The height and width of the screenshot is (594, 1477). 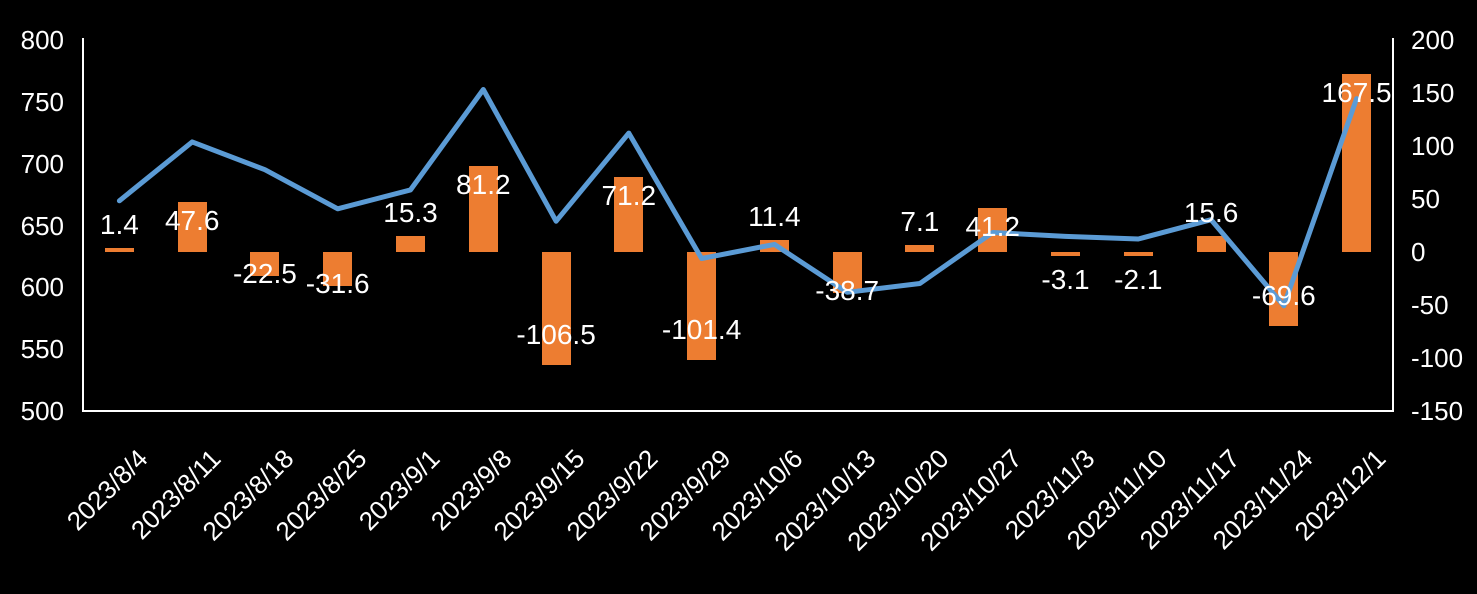 I want to click on left-axis-tick-label: 800, so click(x=42, y=40).